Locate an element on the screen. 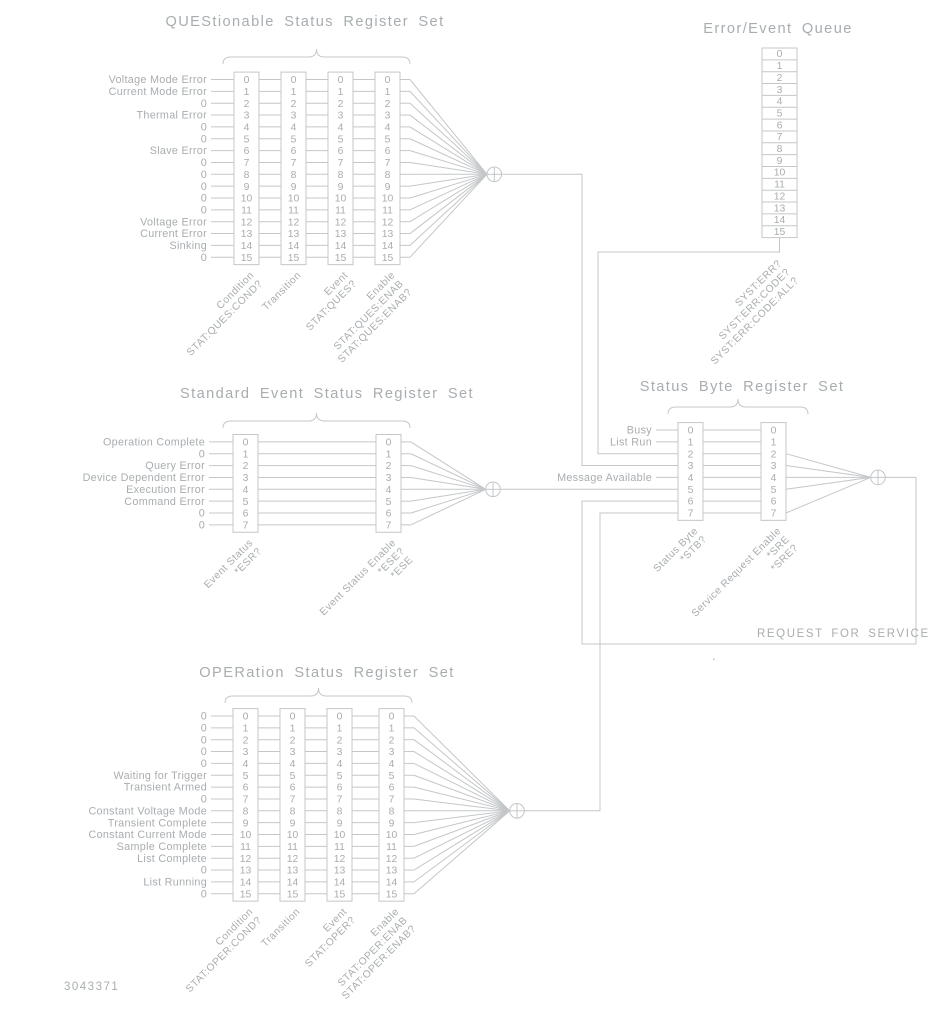 Image resolution: width=936 pixels, height=1018 pixels. operation-brace is located at coordinates (318, 695).